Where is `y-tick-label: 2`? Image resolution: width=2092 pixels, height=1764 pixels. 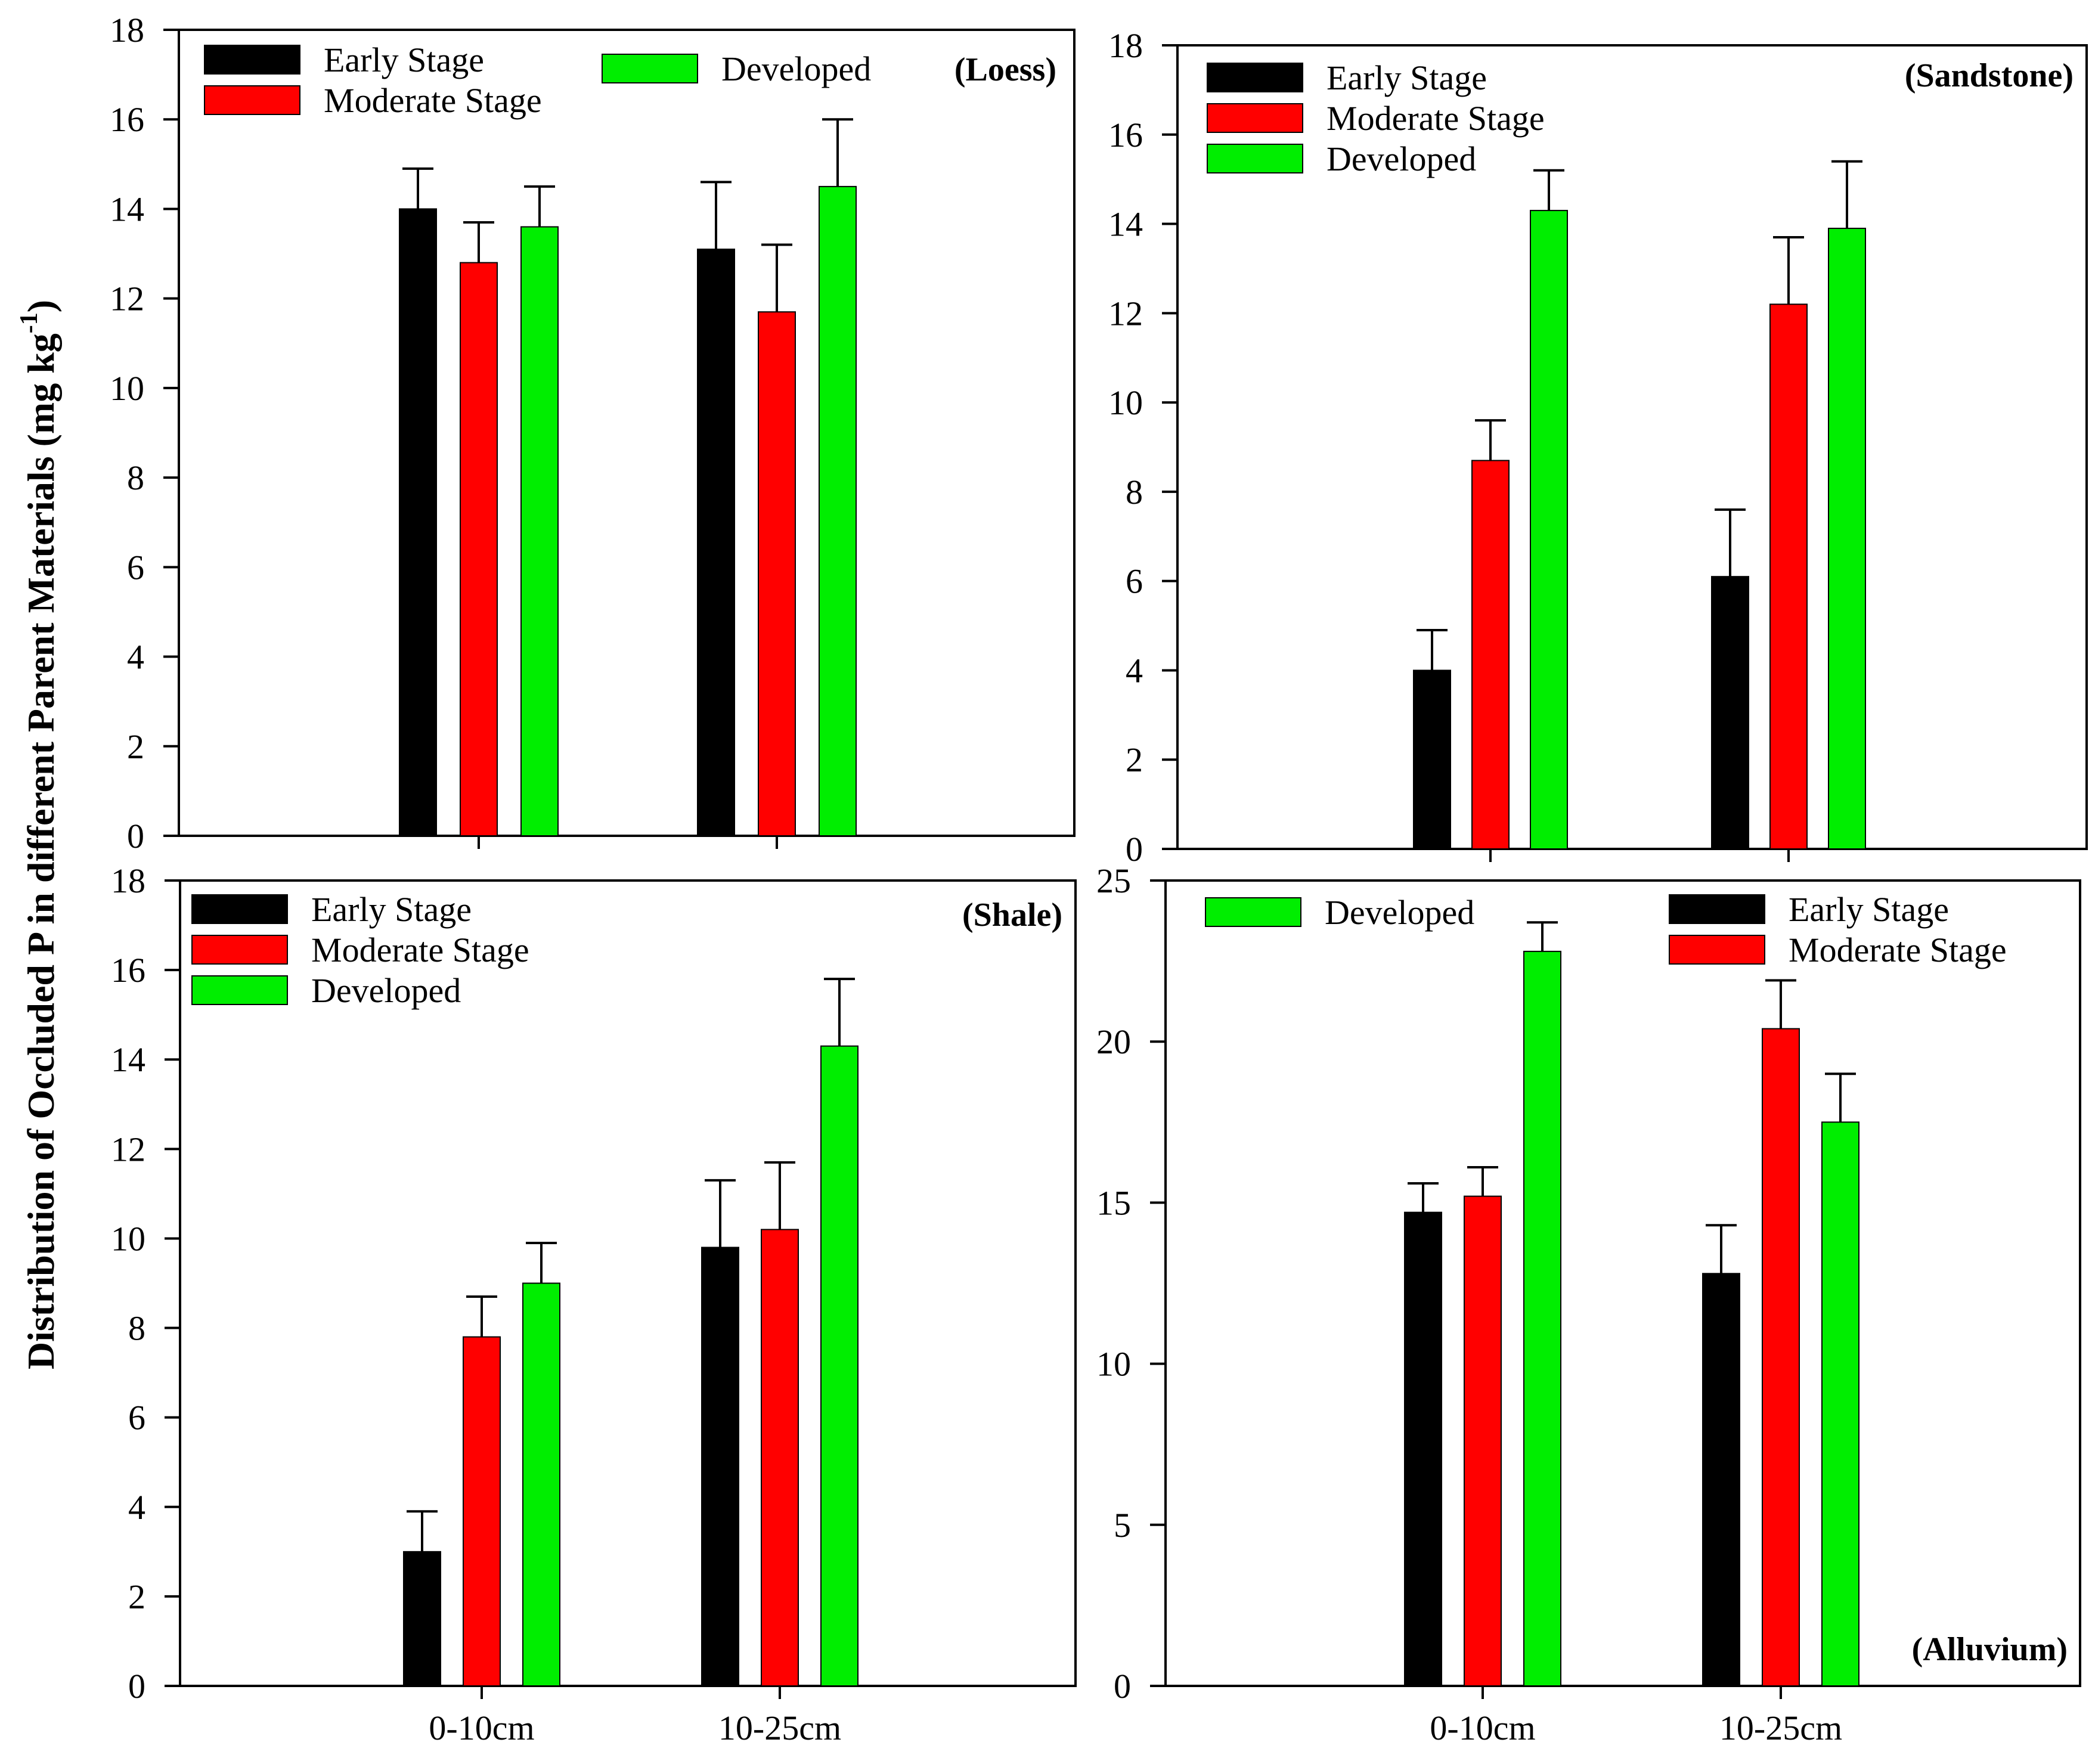 y-tick-label: 2 is located at coordinates (1134, 759).